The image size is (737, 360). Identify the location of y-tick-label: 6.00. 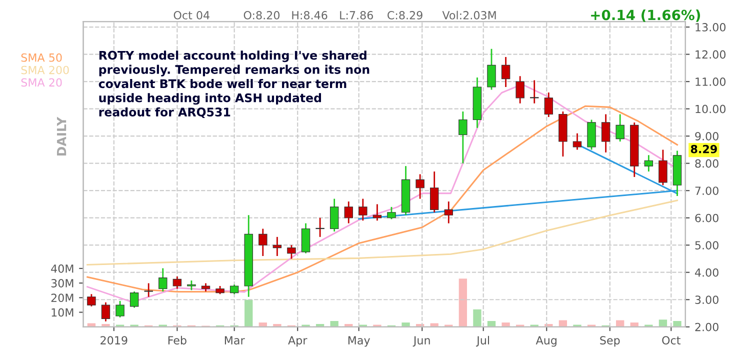
(706, 218).